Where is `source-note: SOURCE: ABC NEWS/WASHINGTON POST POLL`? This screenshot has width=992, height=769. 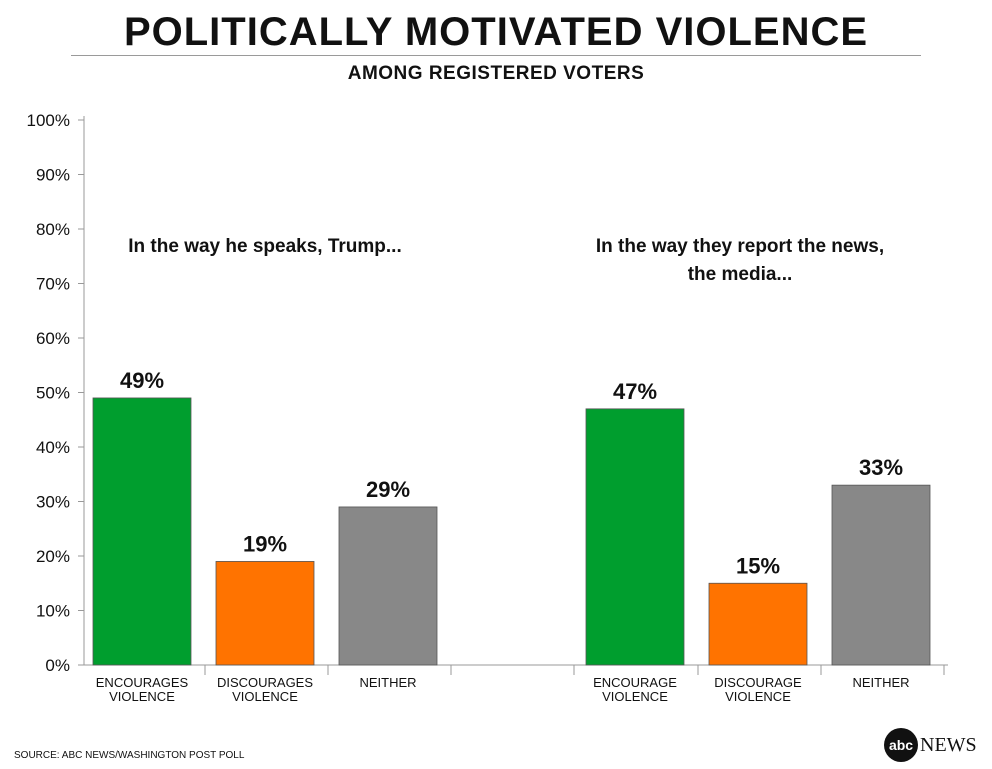
source-note: SOURCE: ABC NEWS/WASHINGTON POST POLL is located at coordinates (129, 755).